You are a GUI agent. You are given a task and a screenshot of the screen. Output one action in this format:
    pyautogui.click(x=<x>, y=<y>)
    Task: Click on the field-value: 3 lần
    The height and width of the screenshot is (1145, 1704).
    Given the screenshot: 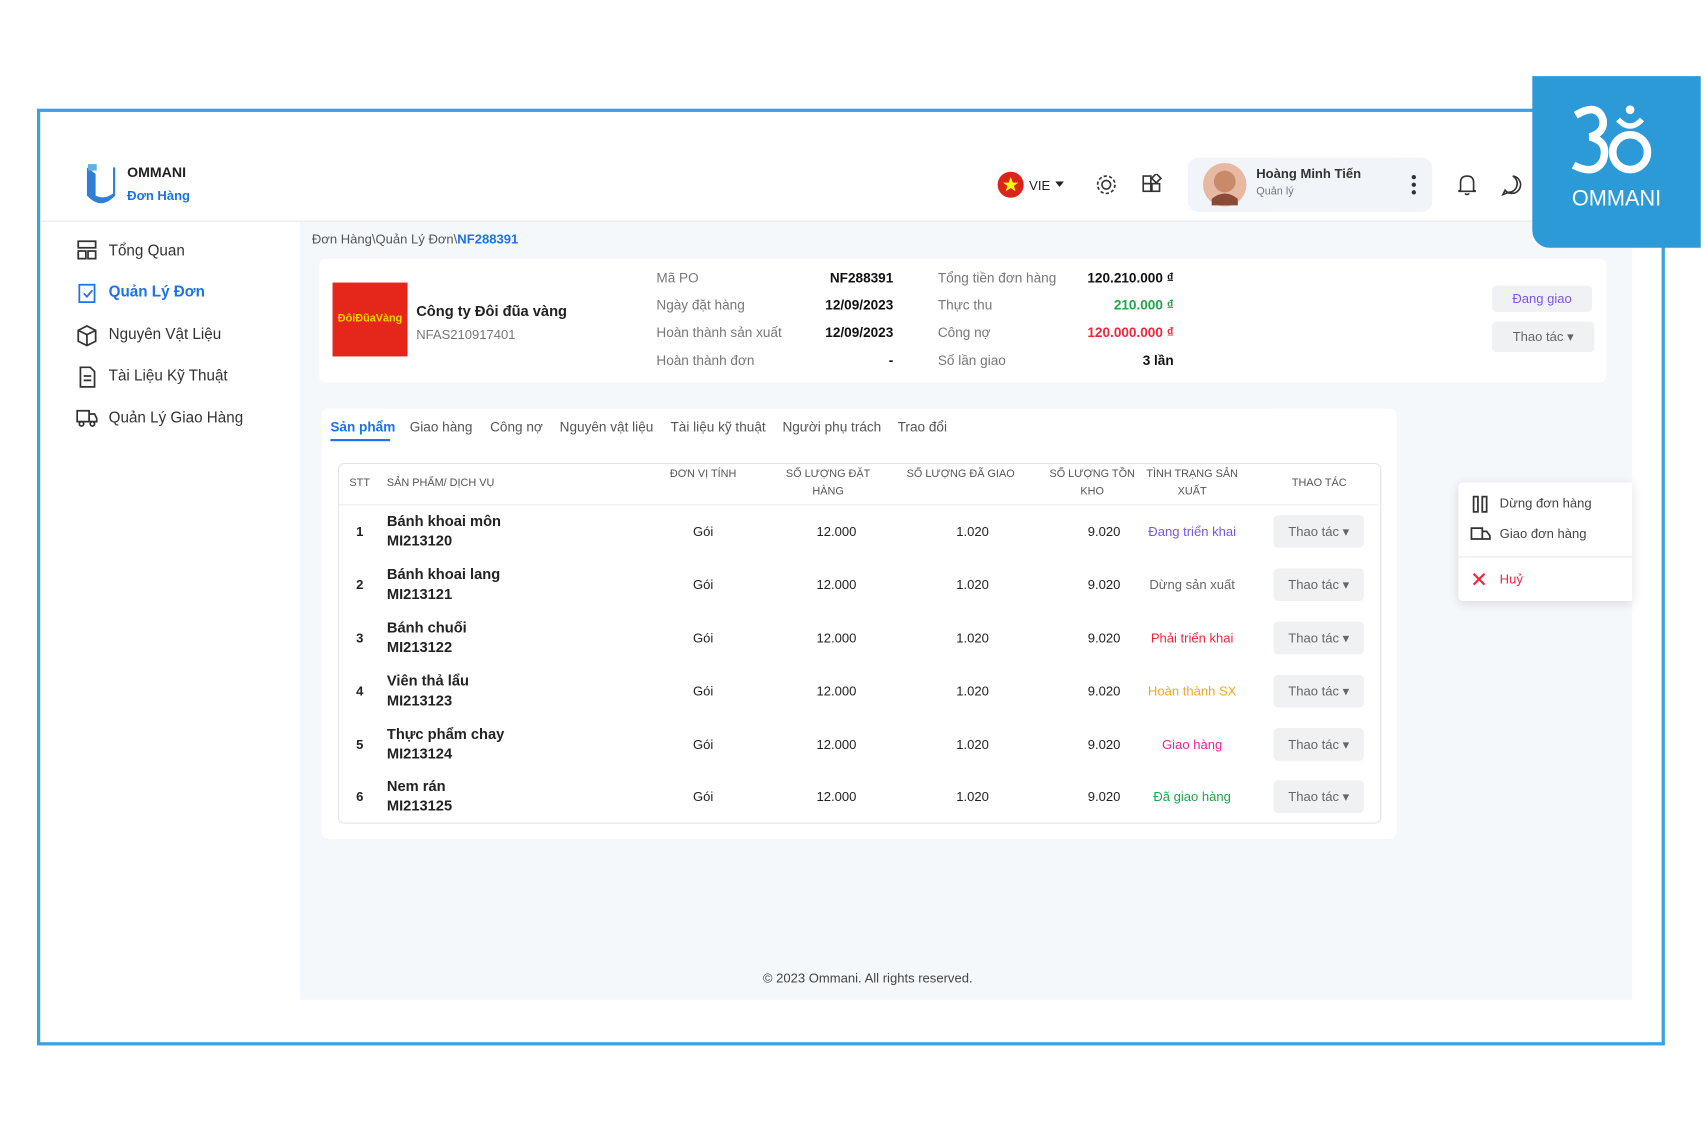 What is the action you would take?
    pyautogui.click(x=1158, y=361)
    